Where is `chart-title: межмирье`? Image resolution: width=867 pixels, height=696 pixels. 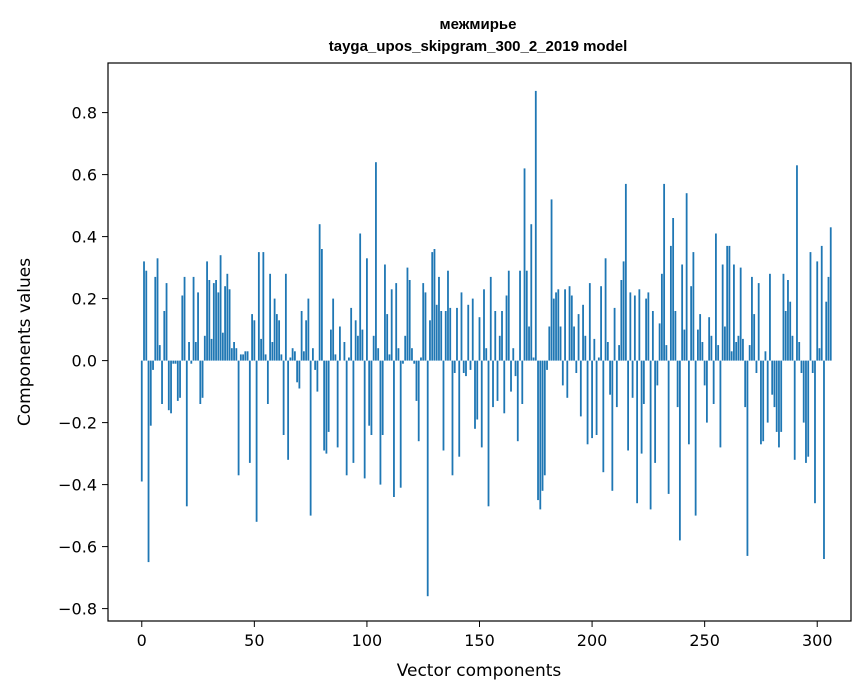
chart-title: межмирье is located at coordinates (478, 24).